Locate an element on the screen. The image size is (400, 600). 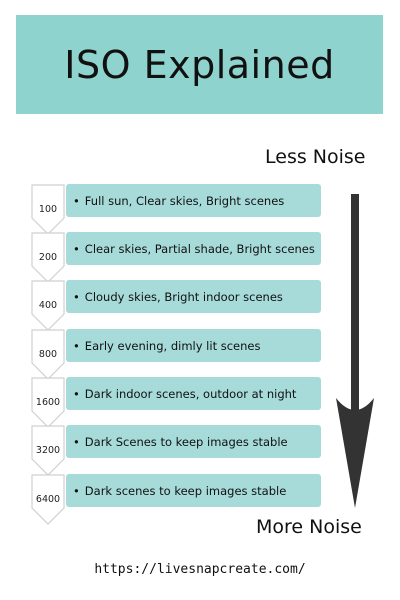
iso-chevron: 200 is located at coordinates (48, 258).